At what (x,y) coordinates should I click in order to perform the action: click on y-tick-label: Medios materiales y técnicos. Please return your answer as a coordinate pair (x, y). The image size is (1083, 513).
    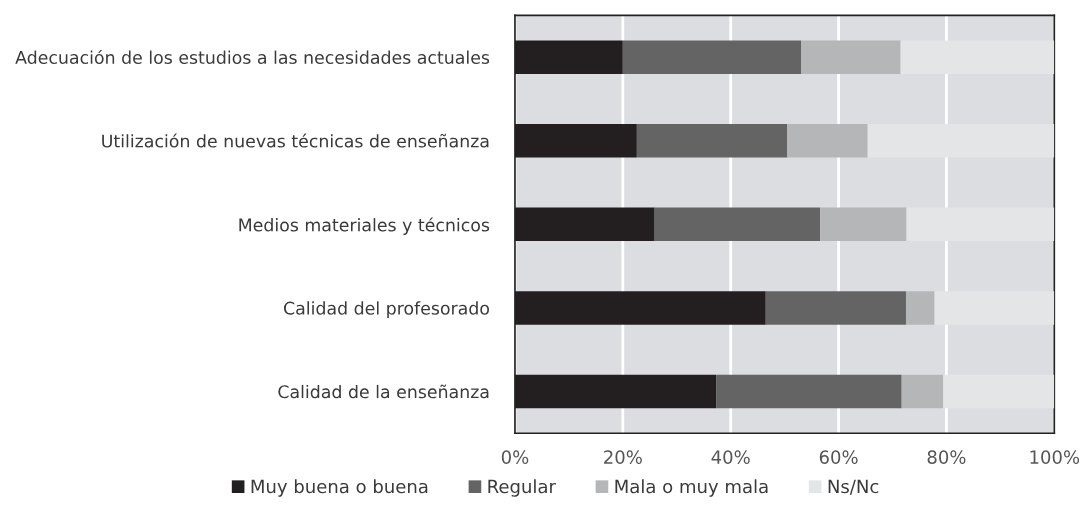
    Looking at the image, I should click on (364, 226).